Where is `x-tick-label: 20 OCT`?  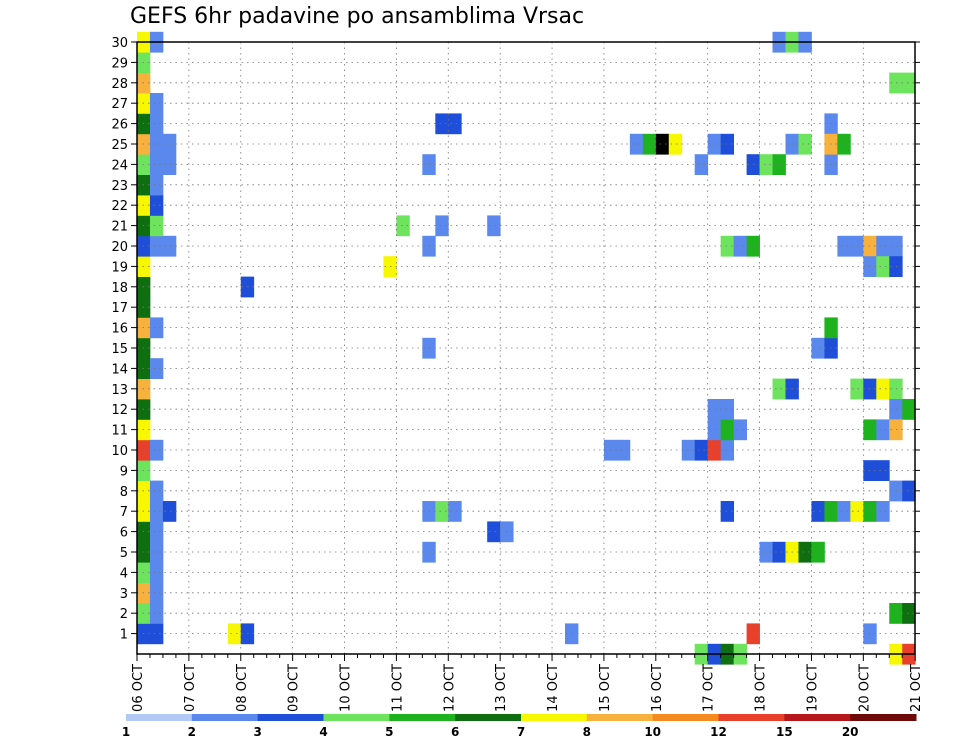
x-tick-label: 20 OCT is located at coordinates (864, 688).